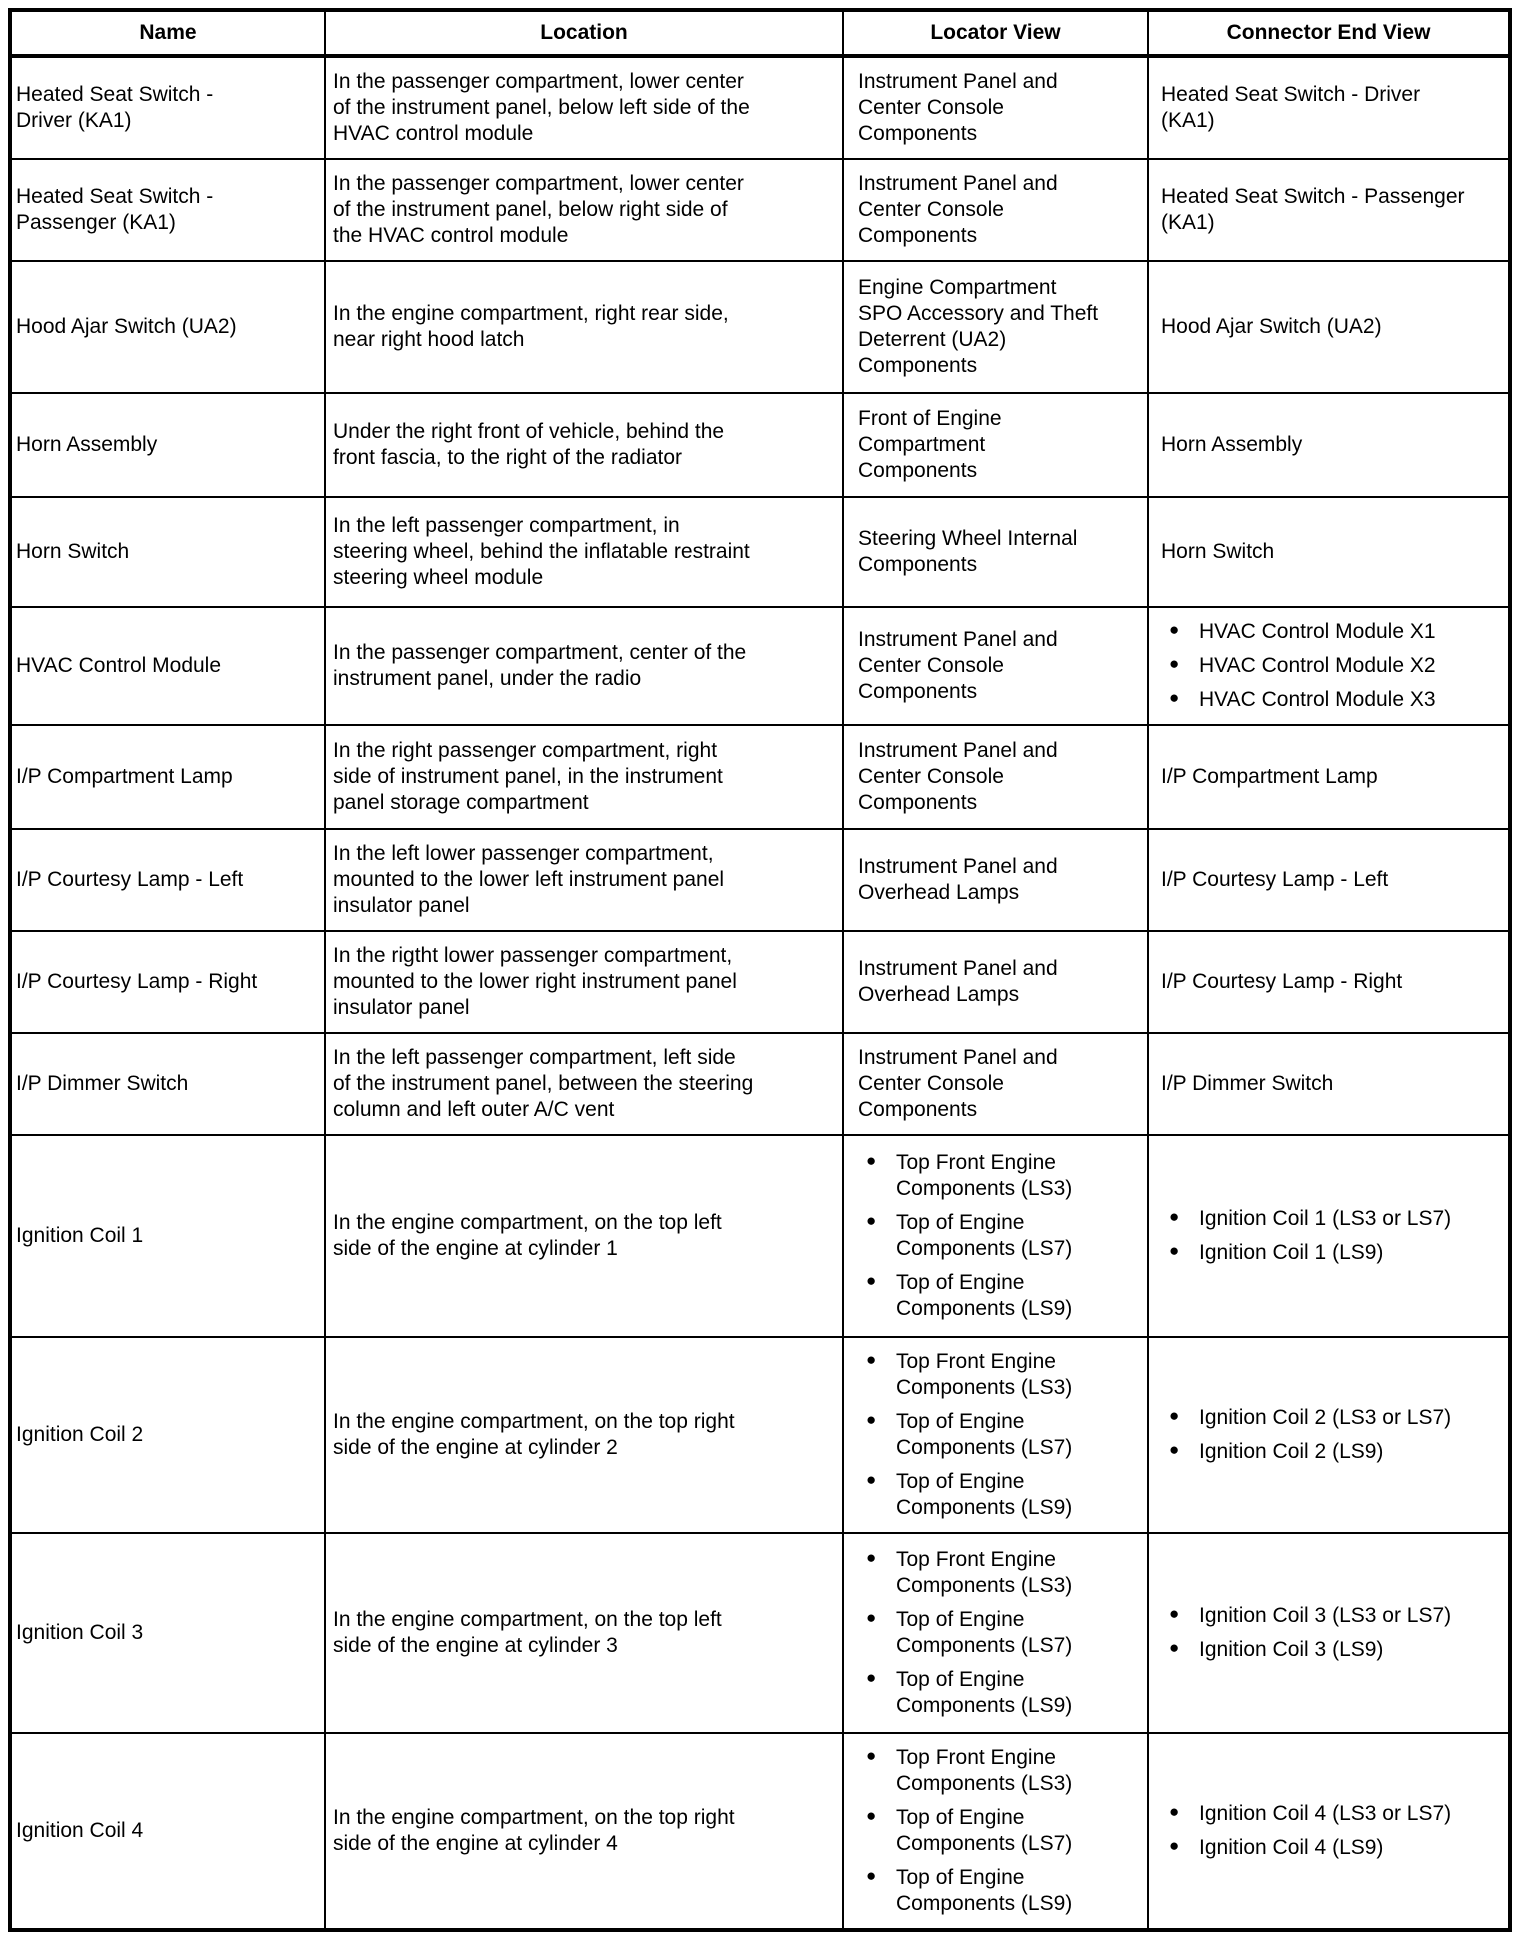 The width and height of the screenshot is (1520, 1942). What do you see at coordinates (995, 982) in the screenshot?
I see `locator-view-cell: Instrument Panel and Overhead Lamps` at bounding box center [995, 982].